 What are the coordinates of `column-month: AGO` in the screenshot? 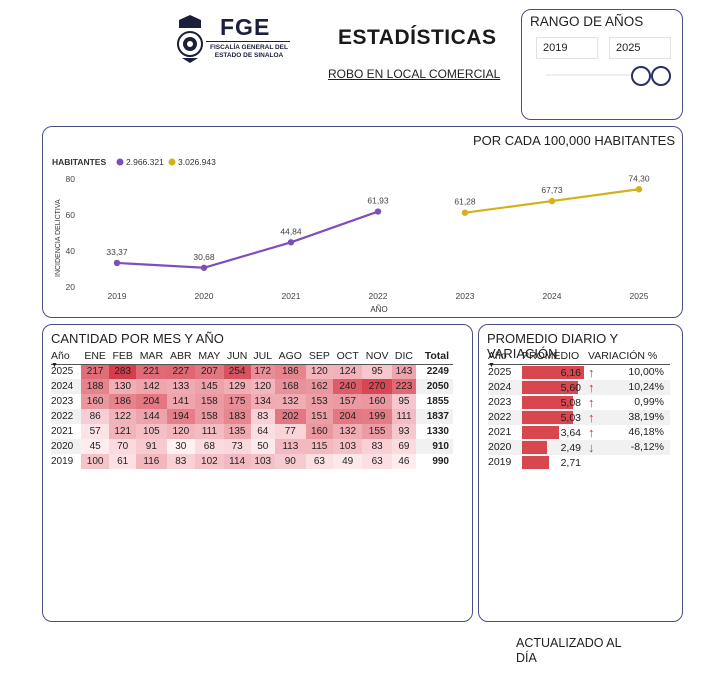 It's located at (290, 356).